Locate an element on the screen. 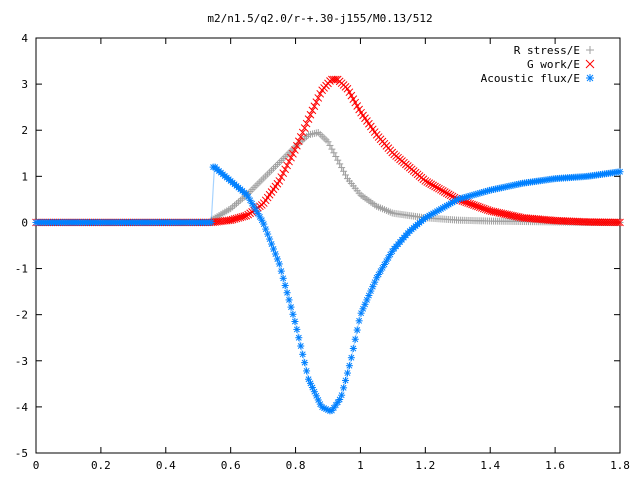 The height and width of the screenshot is (480, 640). y-tick-label: 1 is located at coordinates (24, 176).